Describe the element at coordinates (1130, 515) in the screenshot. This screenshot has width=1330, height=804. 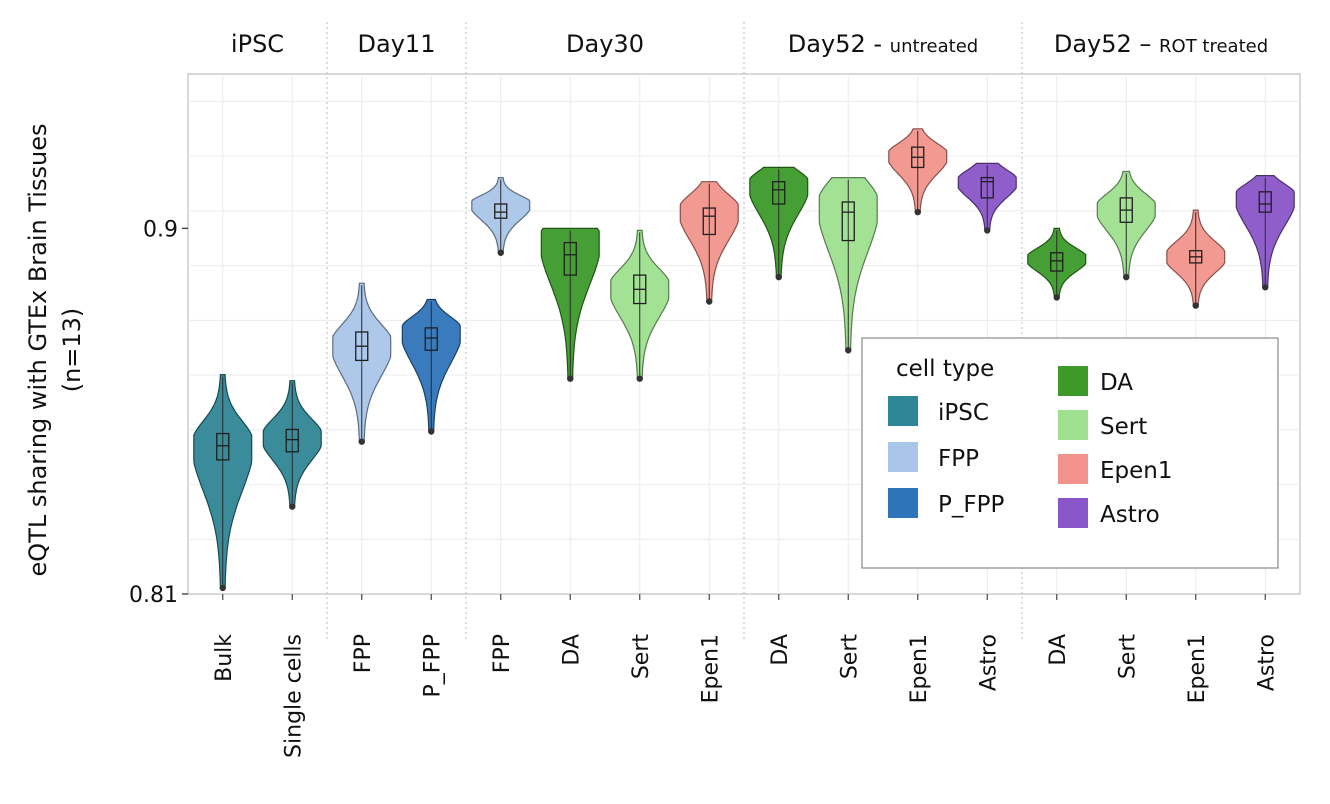
I see `legend-label: Astro` at that location.